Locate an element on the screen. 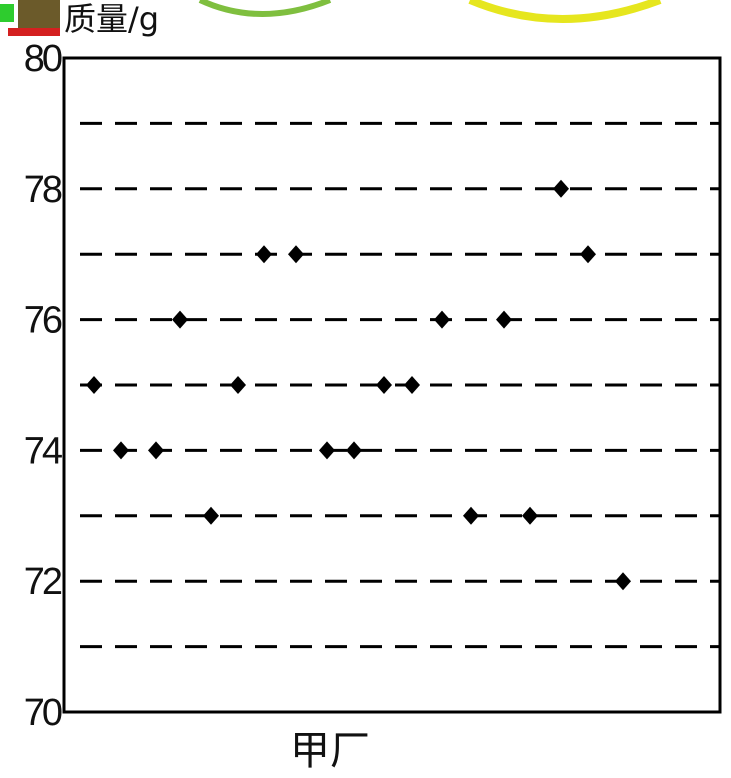 This screenshot has width=731, height=778. red-icon is located at coordinates (34, 32).